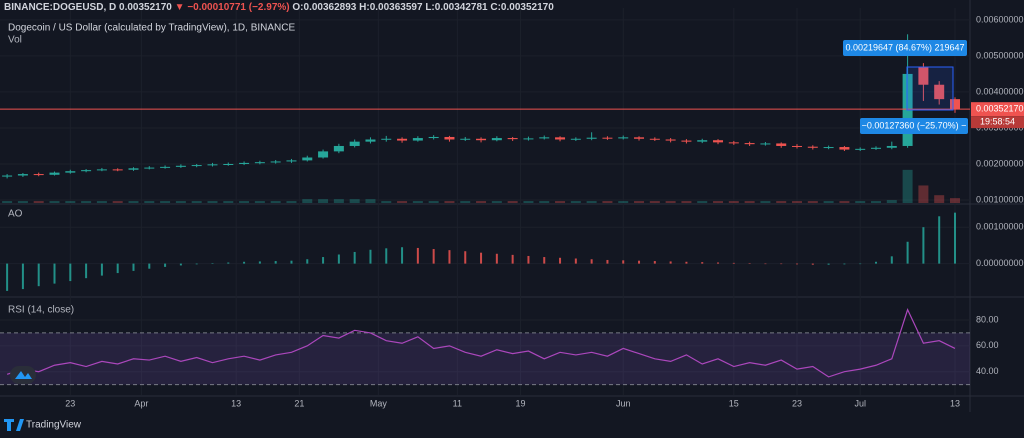  Describe the element at coordinates (1000, 163) in the screenshot. I see `y-tick-label: 0.00200000` at that location.